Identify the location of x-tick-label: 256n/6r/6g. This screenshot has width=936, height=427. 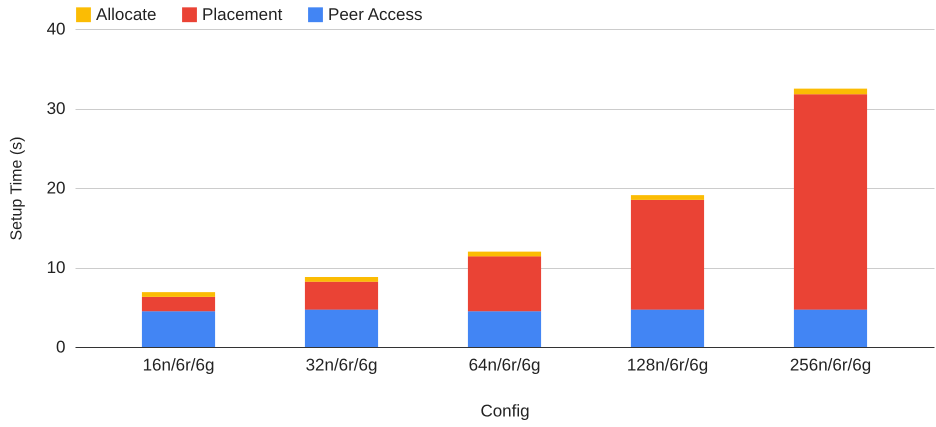
(831, 365).